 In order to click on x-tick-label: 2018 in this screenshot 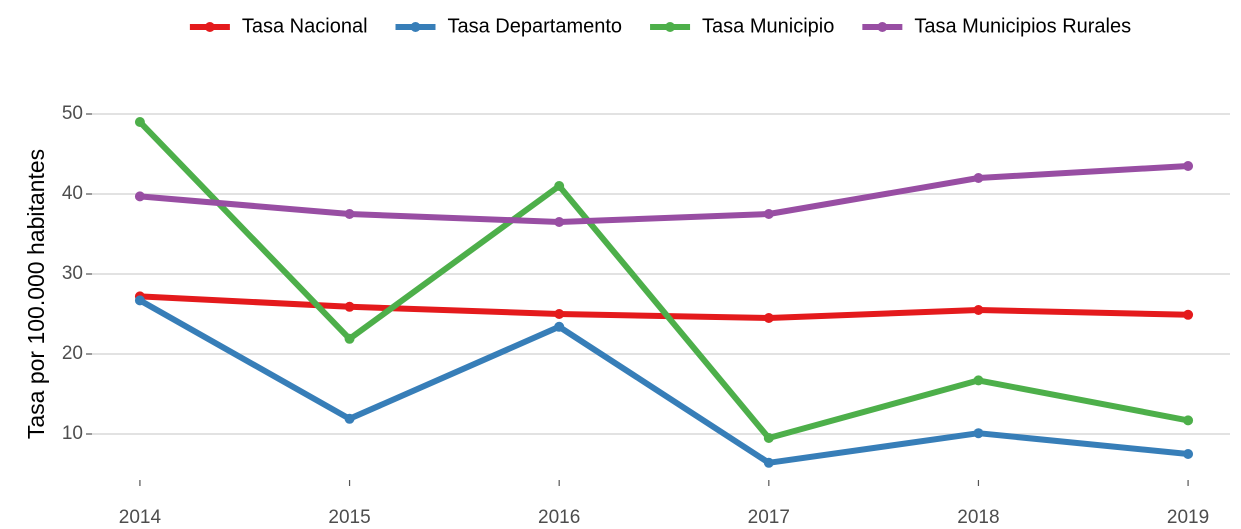, I will do `click(978, 517)`.